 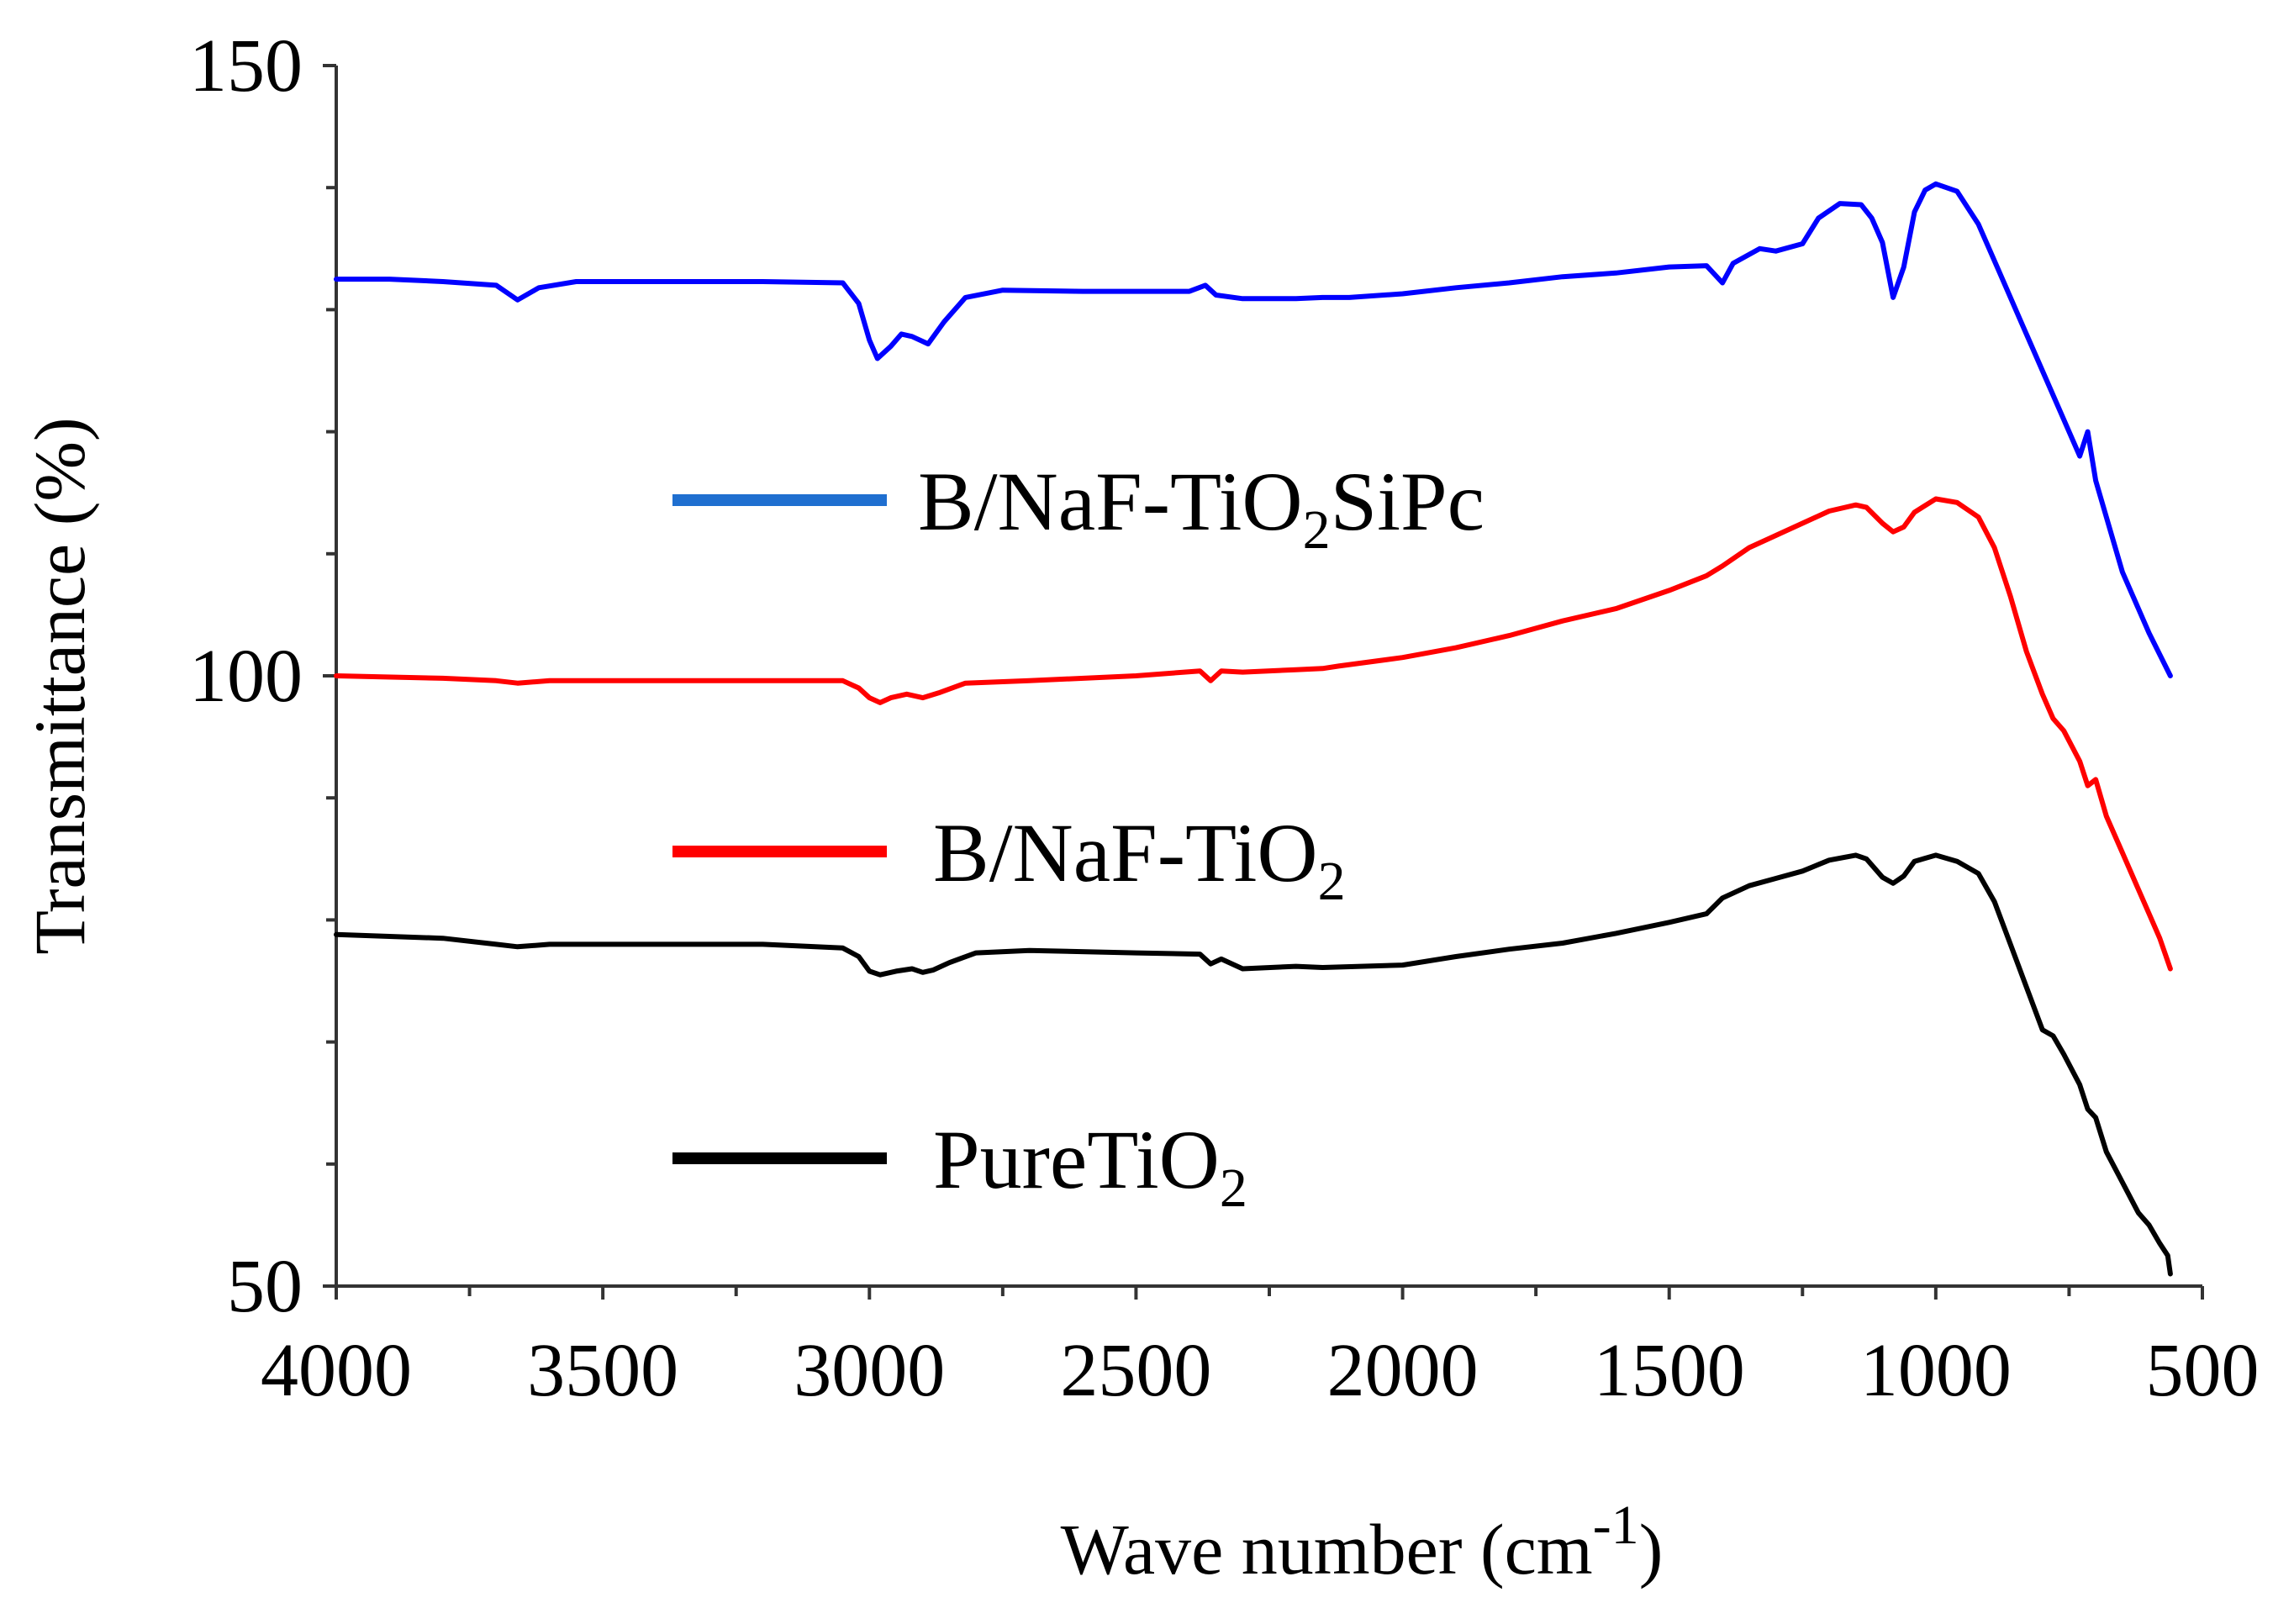 What do you see at coordinates (246, 66) in the screenshot?
I see `y-tick-label: 150` at bounding box center [246, 66].